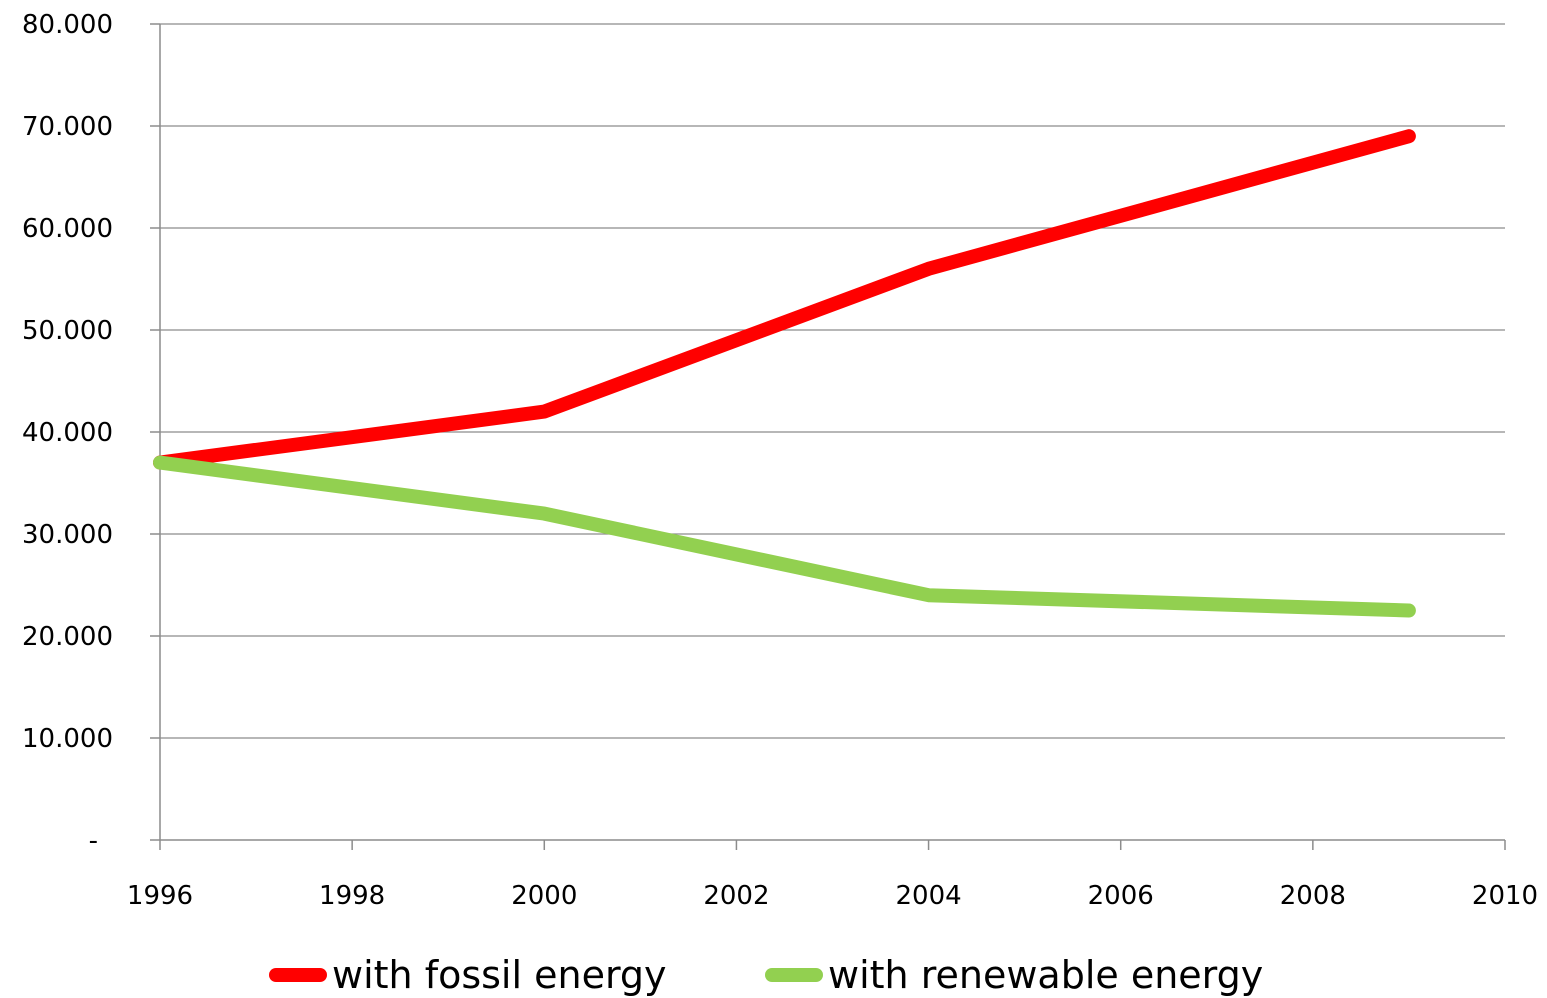  I want to click on y-tick-label: 10.000, so click(67, 739).